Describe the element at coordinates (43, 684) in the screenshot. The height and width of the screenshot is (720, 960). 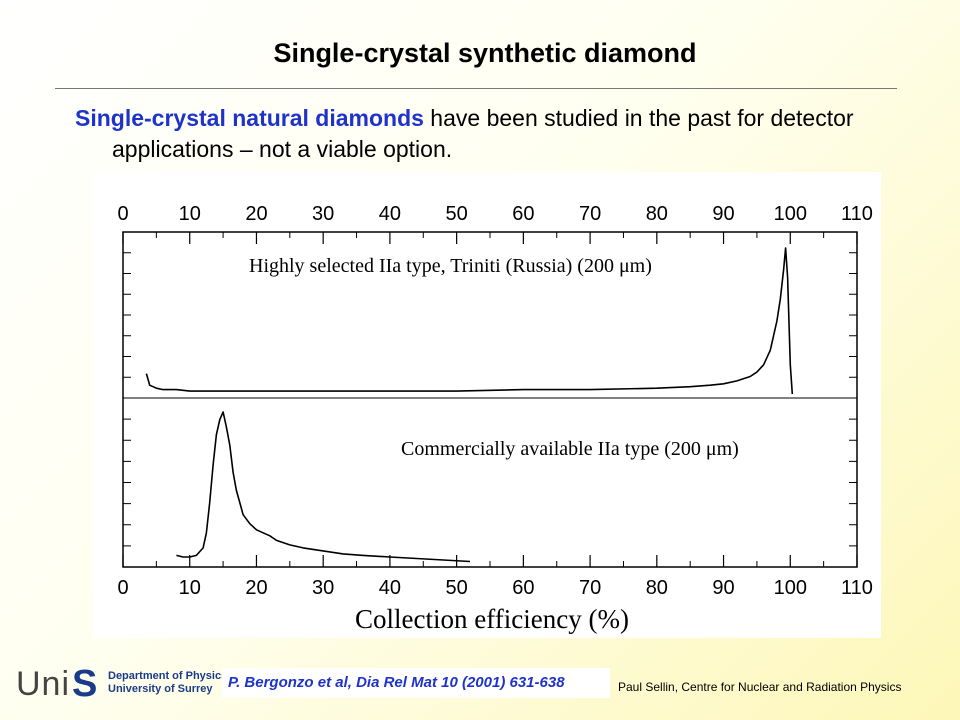
I see `logo-wordmark: Uni` at that location.